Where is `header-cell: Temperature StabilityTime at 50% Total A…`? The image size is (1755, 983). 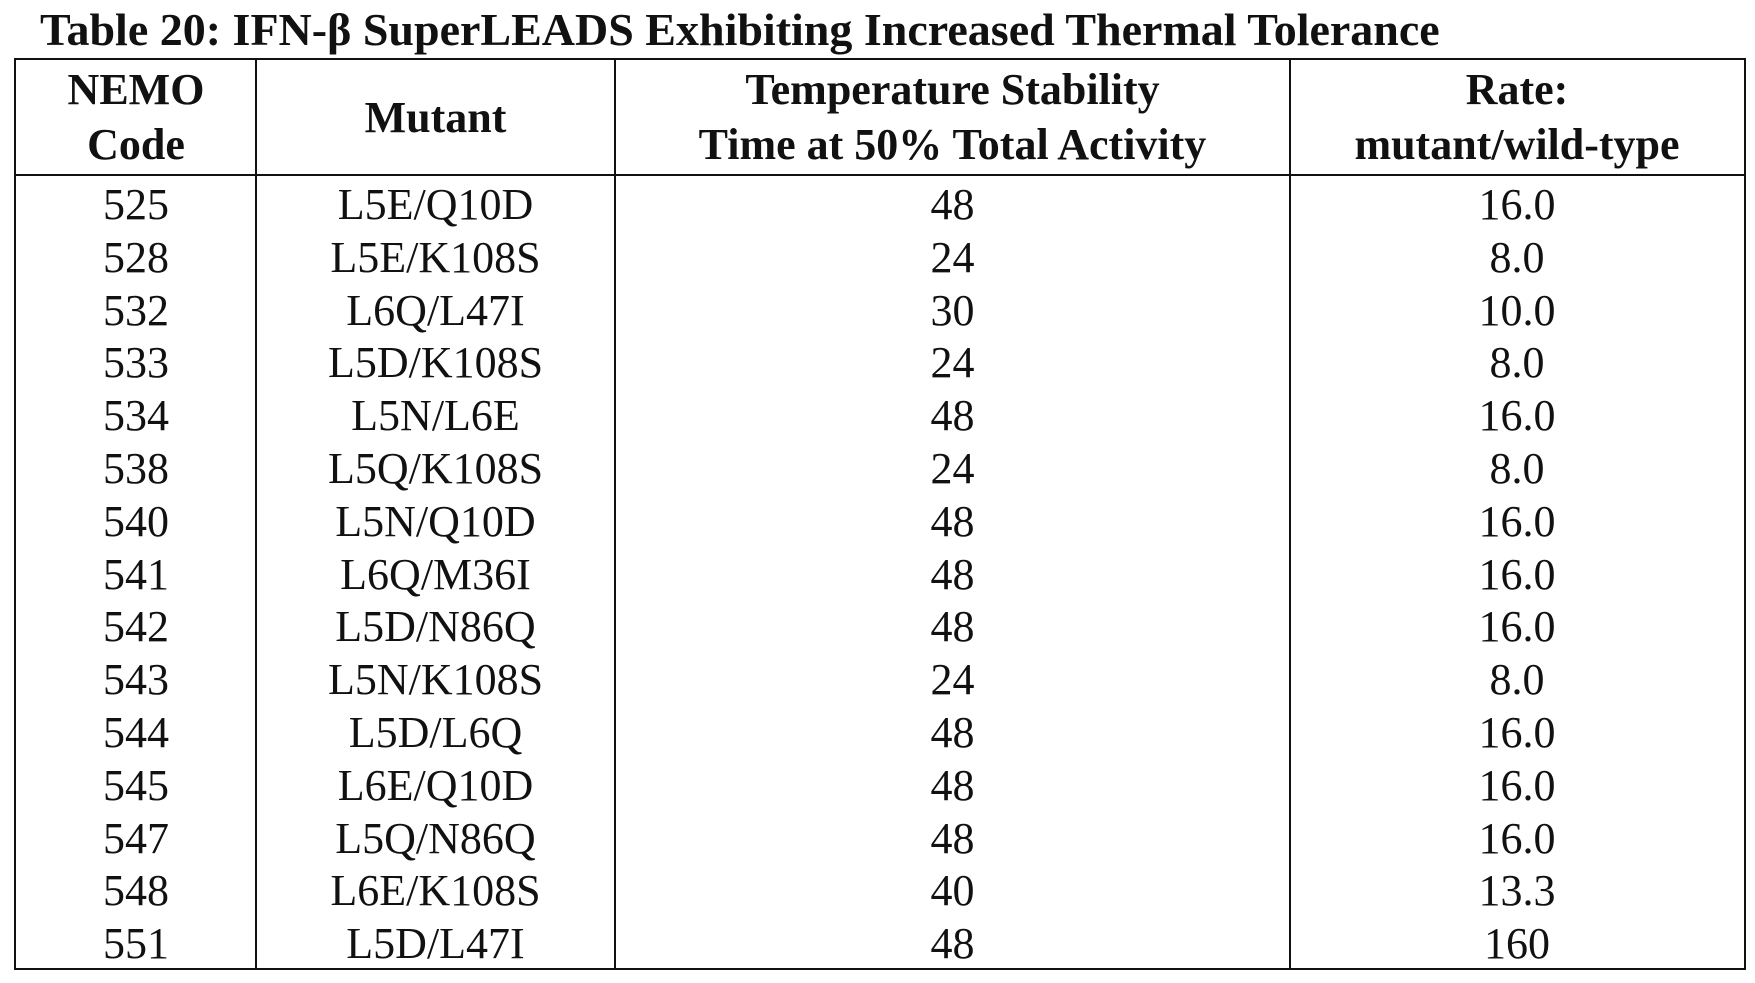
header-cell: Temperature StabilityTime at 50% Total A… is located at coordinates (952, 117).